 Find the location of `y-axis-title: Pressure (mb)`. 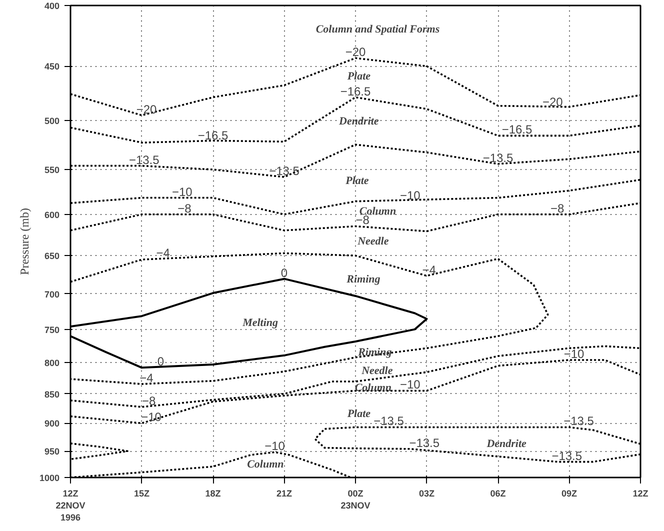

y-axis-title: Pressure (mb) is located at coordinates (24, 241).